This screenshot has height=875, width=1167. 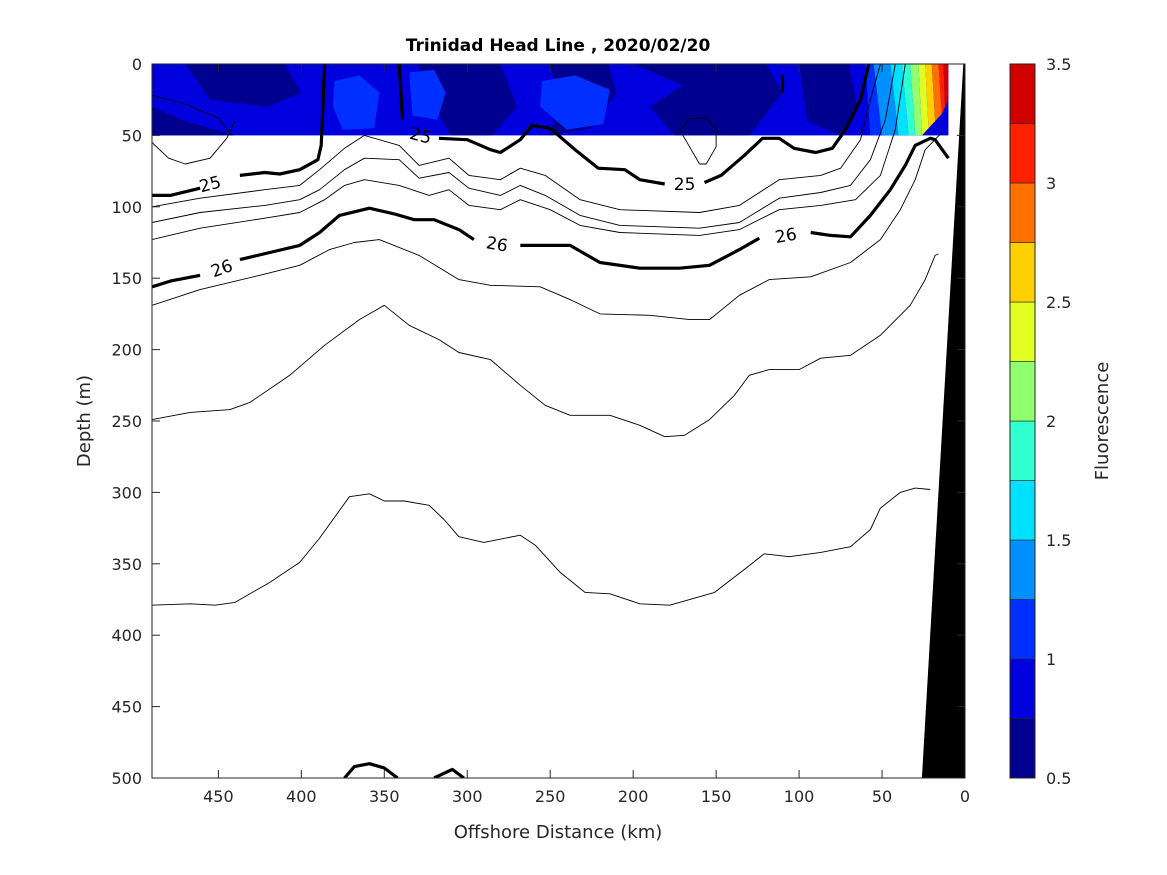 What do you see at coordinates (137, 64) in the screenshot?
I see `y-tick-label: 0` at bounding box center [137, 64].